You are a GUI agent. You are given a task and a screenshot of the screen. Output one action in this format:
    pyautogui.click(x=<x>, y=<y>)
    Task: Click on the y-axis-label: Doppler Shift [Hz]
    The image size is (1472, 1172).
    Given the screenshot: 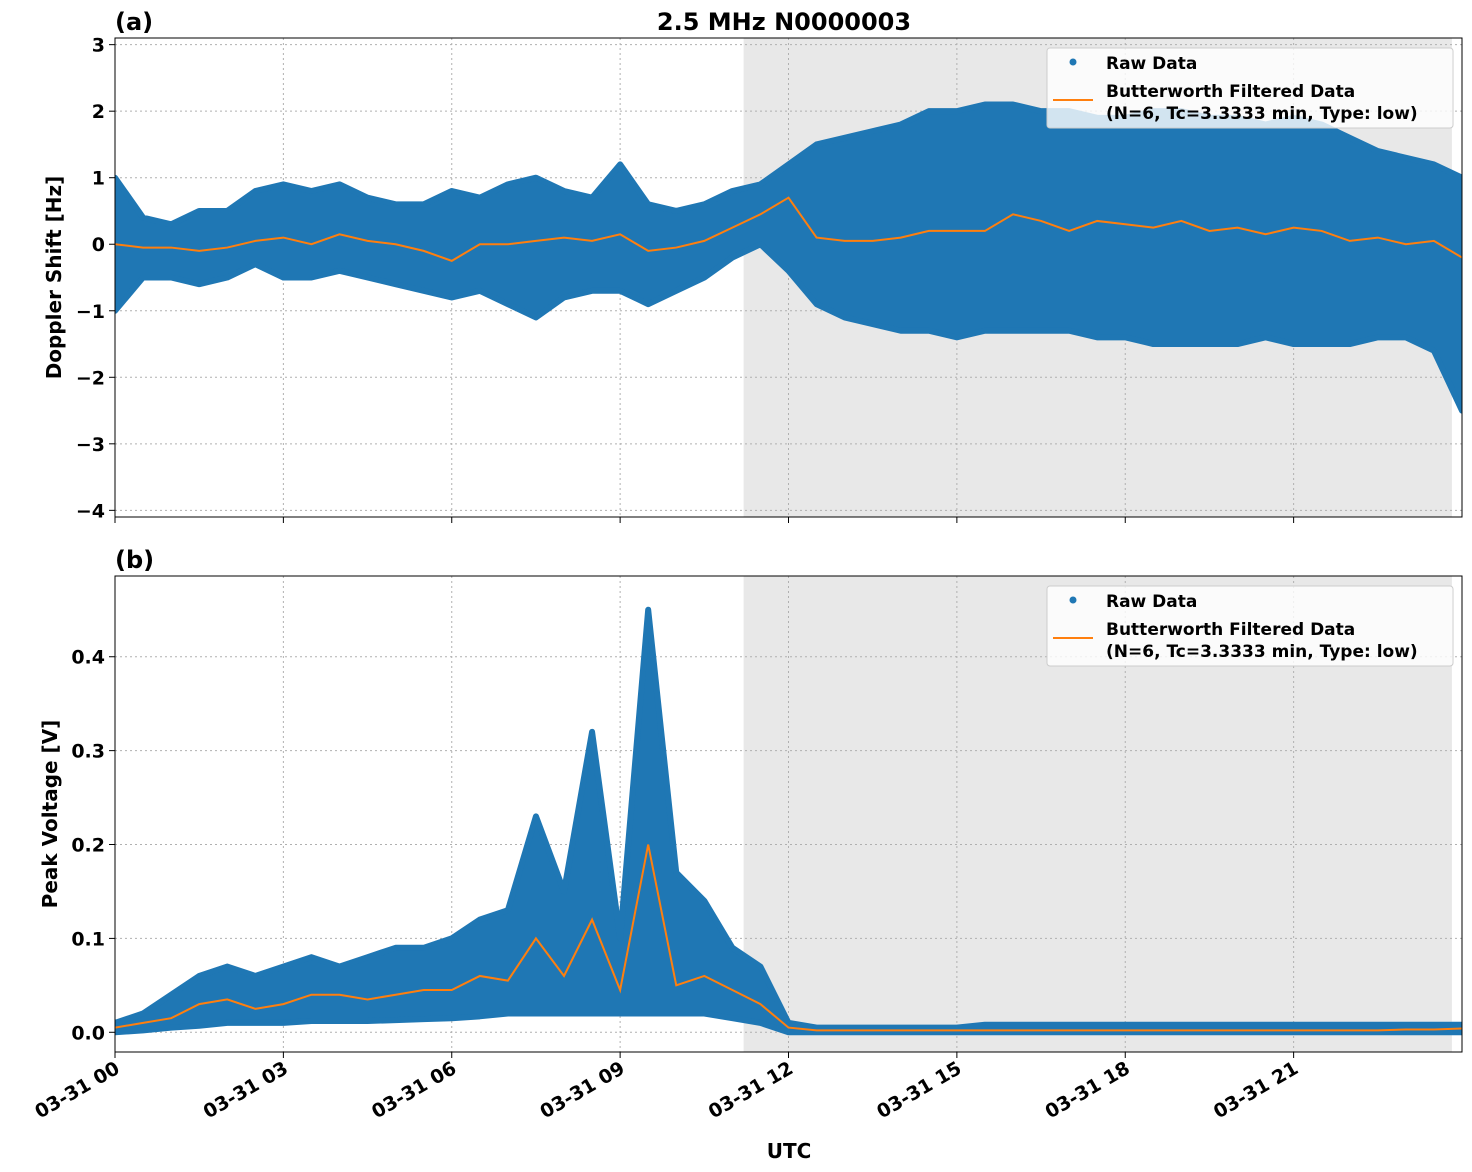 What is the action you would take?
    pyautogui.click(x=54, y=278)
    